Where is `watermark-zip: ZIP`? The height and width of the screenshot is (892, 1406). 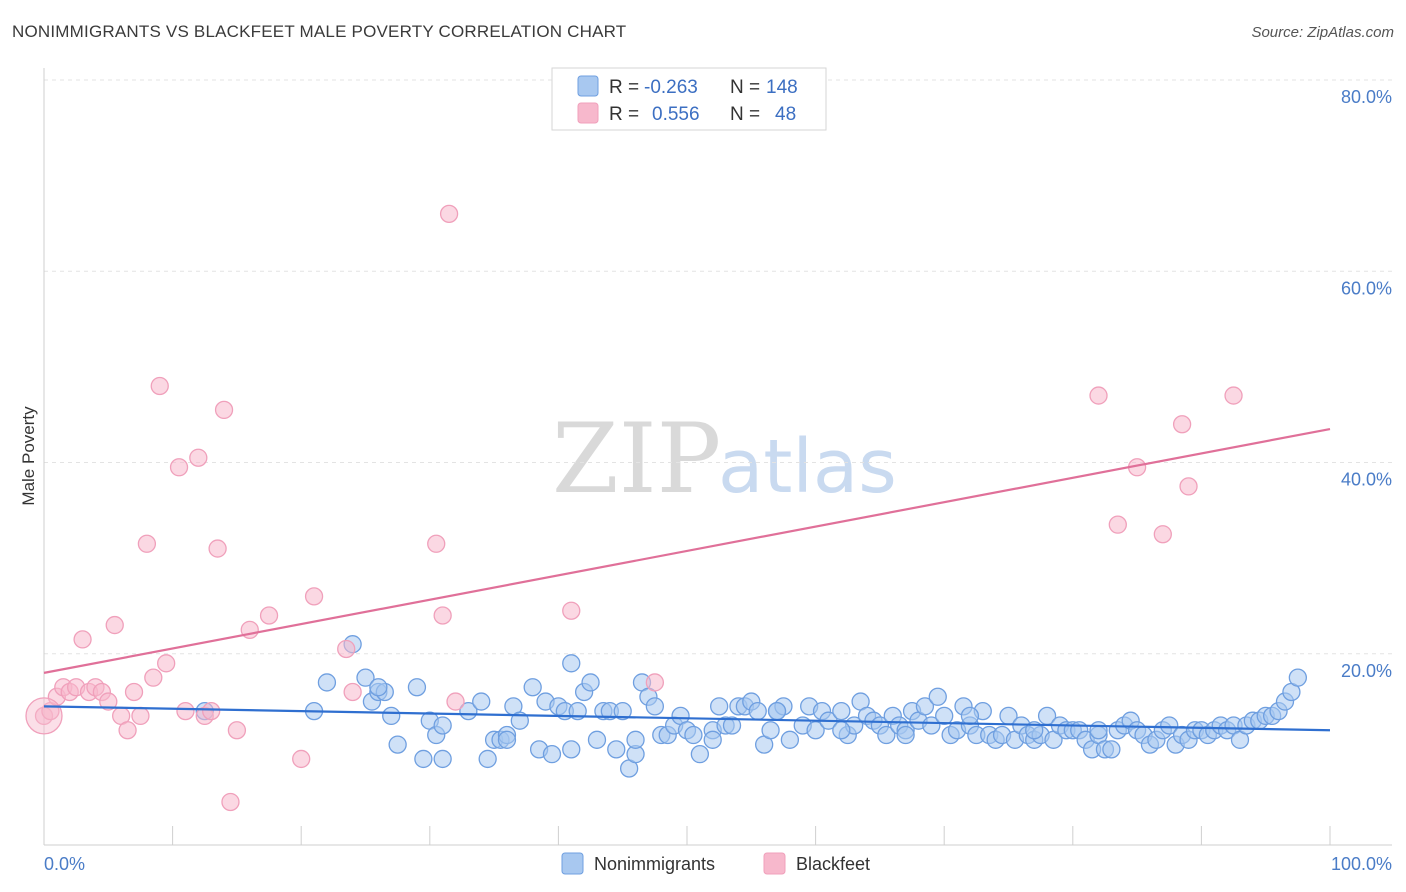 watermark-zip: ZIP is located at coordinates (636, 459).